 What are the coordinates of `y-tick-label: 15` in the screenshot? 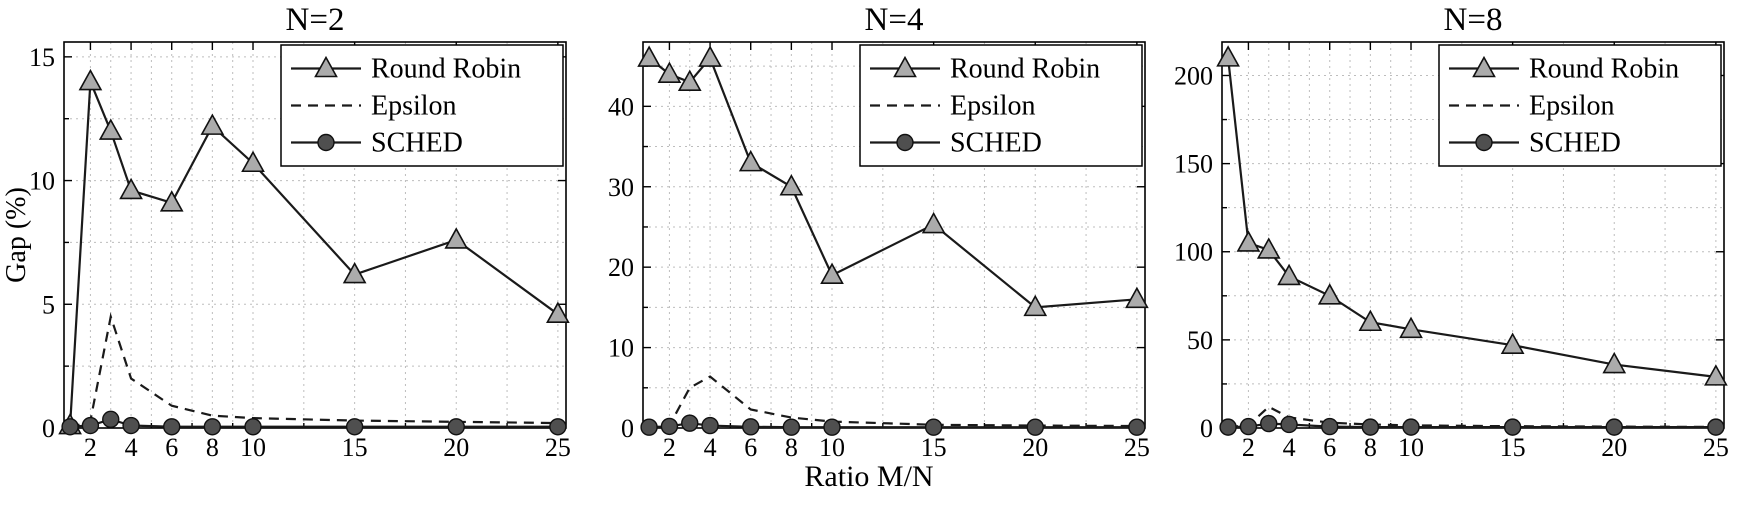 It's located at (42, 57).